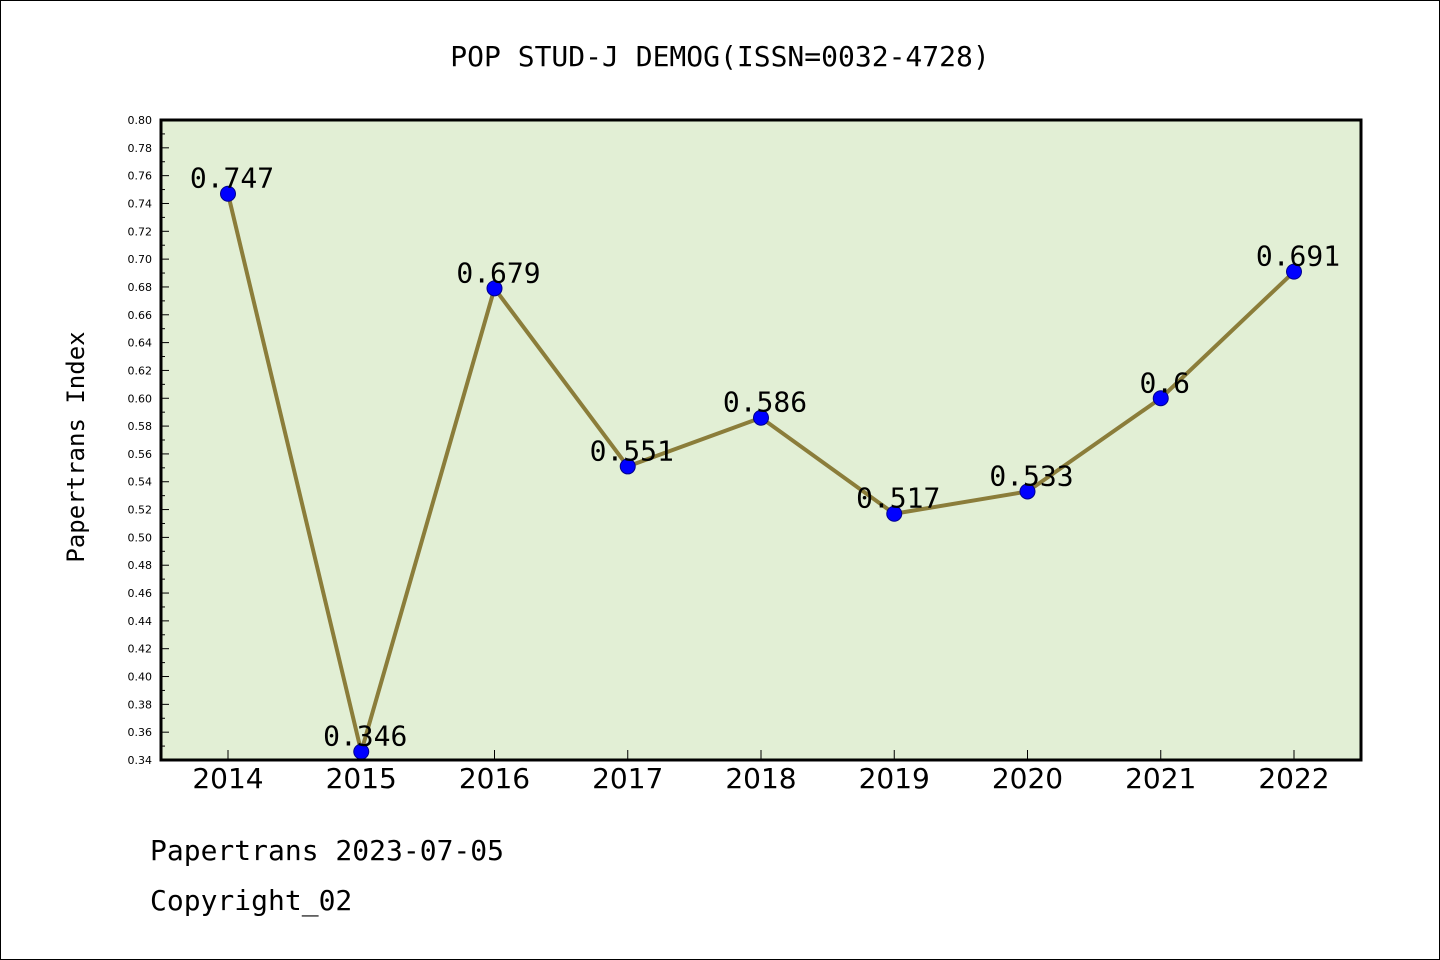 This screenshot has height=960, width=1440. What do you see at coordinates (140, 231) in the screenshot?
I see `y-tick-label: 0.72` at bounding box center [140, 231].